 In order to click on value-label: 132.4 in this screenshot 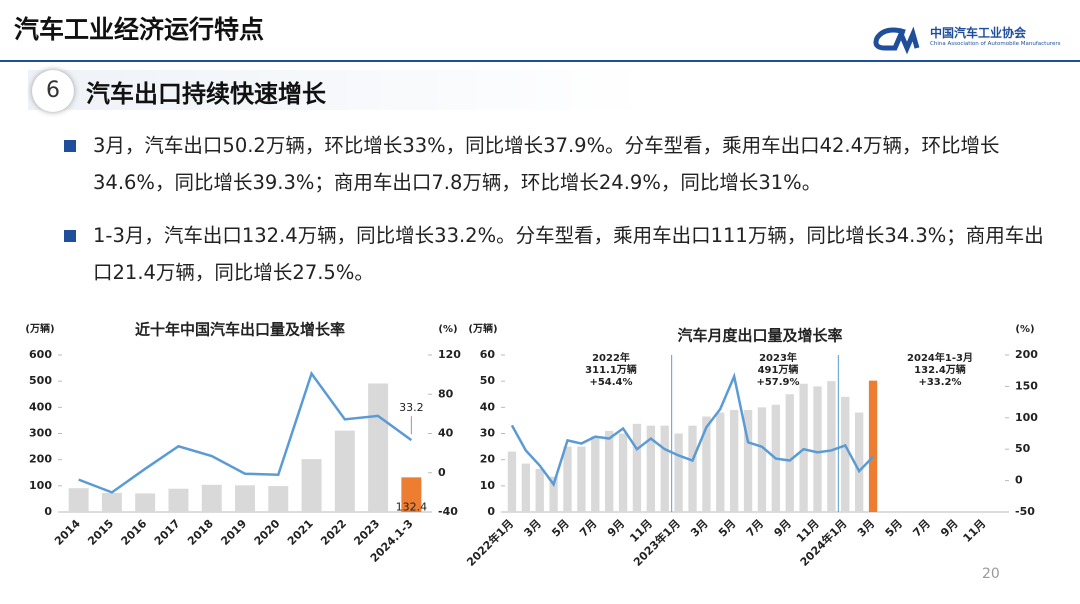, I will do `click(412, 506)`.